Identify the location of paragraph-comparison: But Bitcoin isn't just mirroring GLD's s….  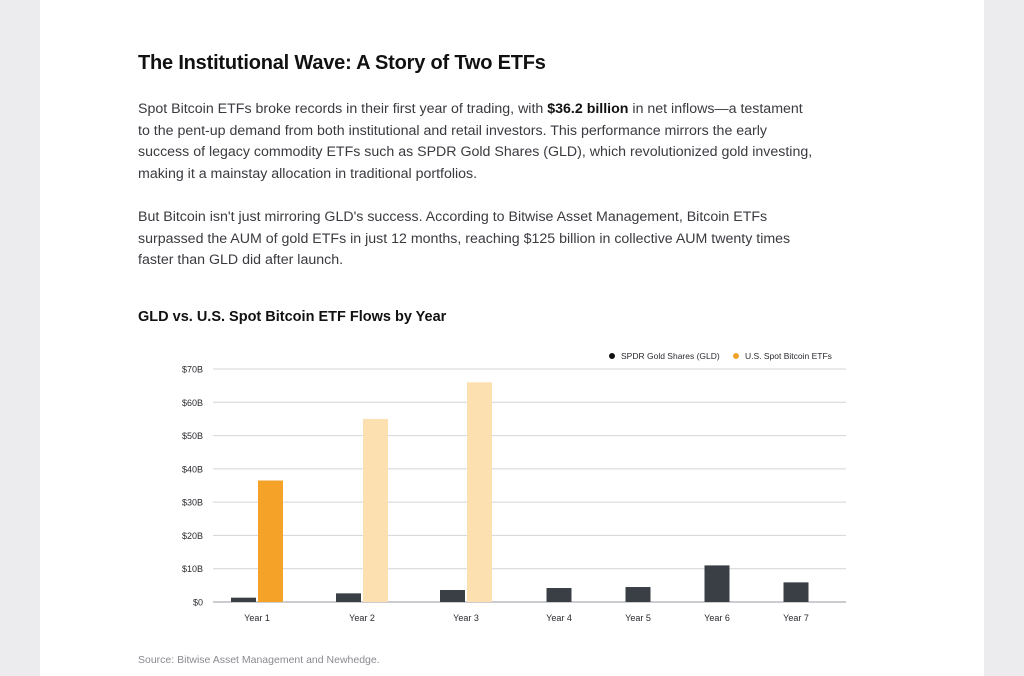
(464, 238).